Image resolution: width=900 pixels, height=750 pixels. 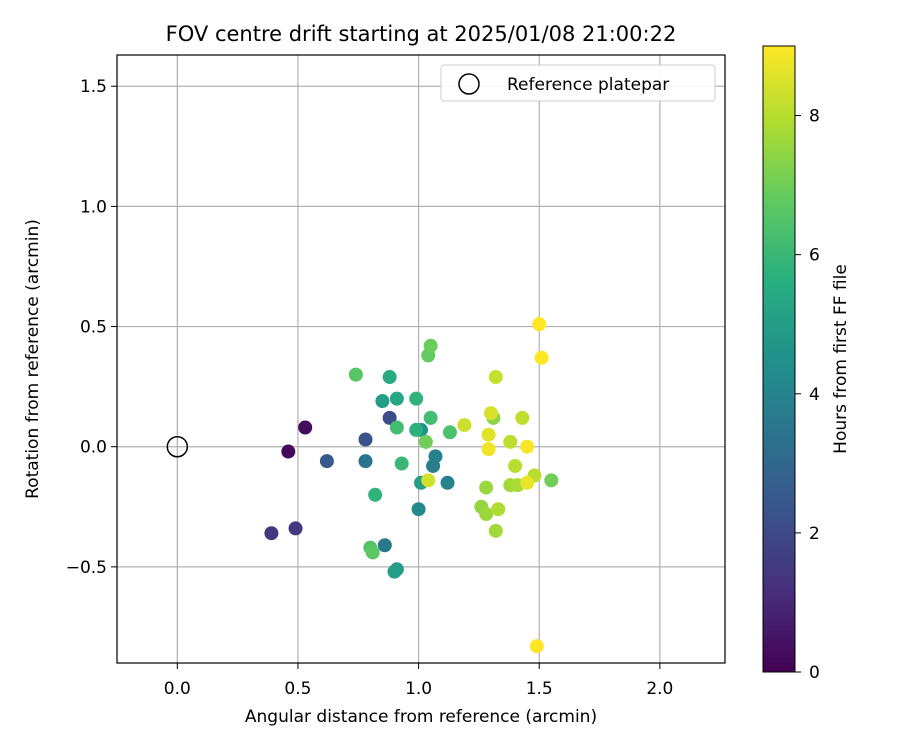 I want to click on y-tick-label: 1.0, so click(x=93, y=207).